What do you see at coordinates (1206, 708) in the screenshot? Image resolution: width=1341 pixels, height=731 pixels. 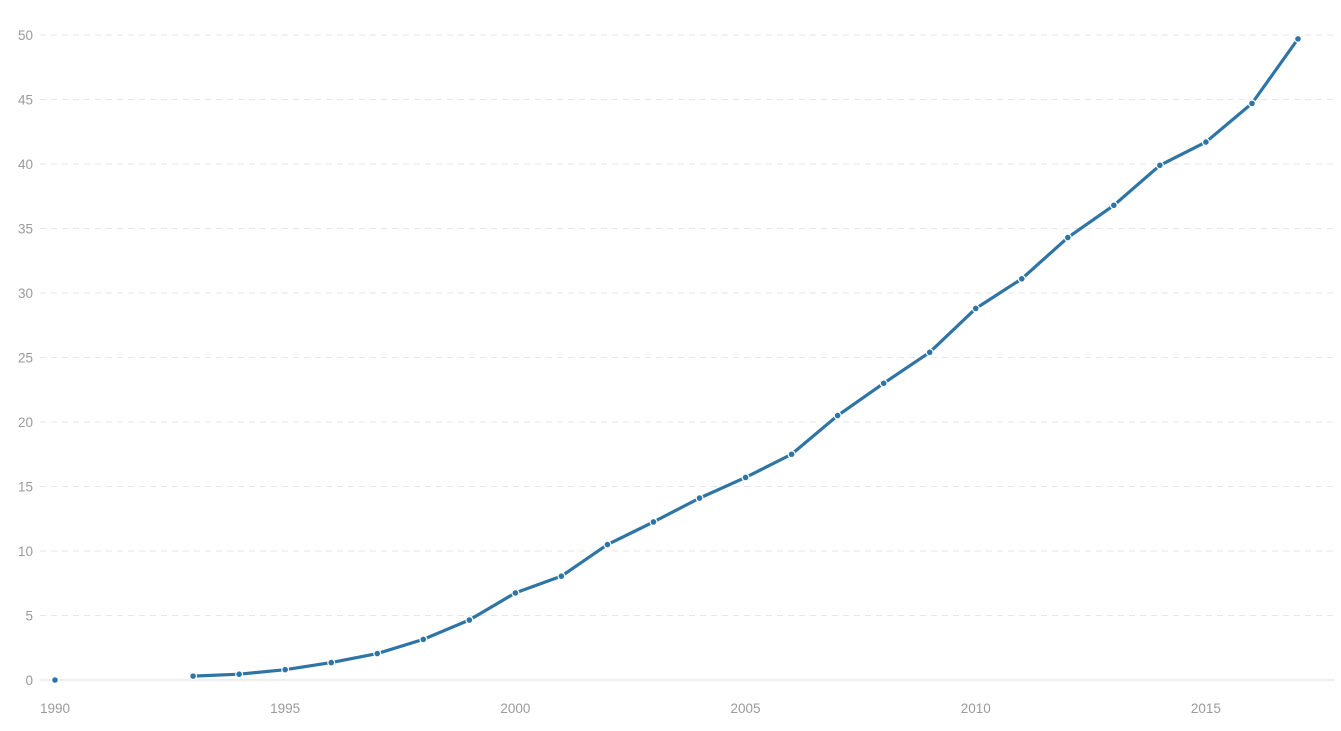 I see `x-tick-label: 2015` at bounding box center [1206, 708].